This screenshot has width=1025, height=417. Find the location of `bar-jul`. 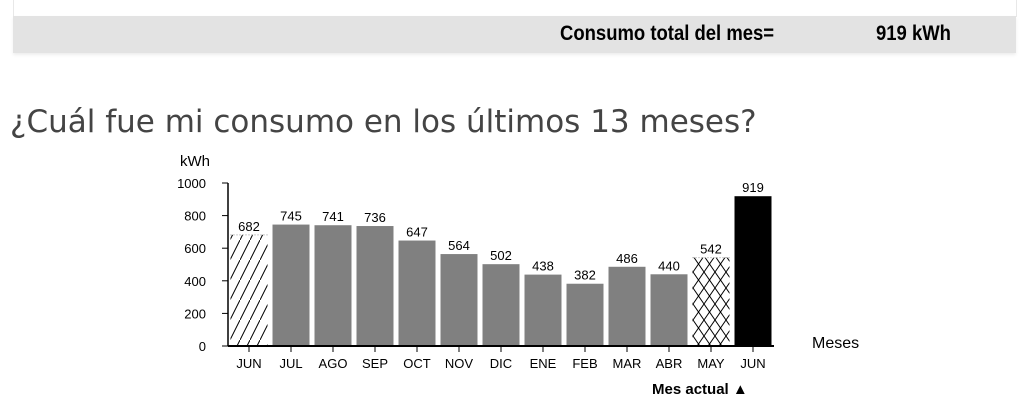

bar-jul is located at coordinates (291, 285).